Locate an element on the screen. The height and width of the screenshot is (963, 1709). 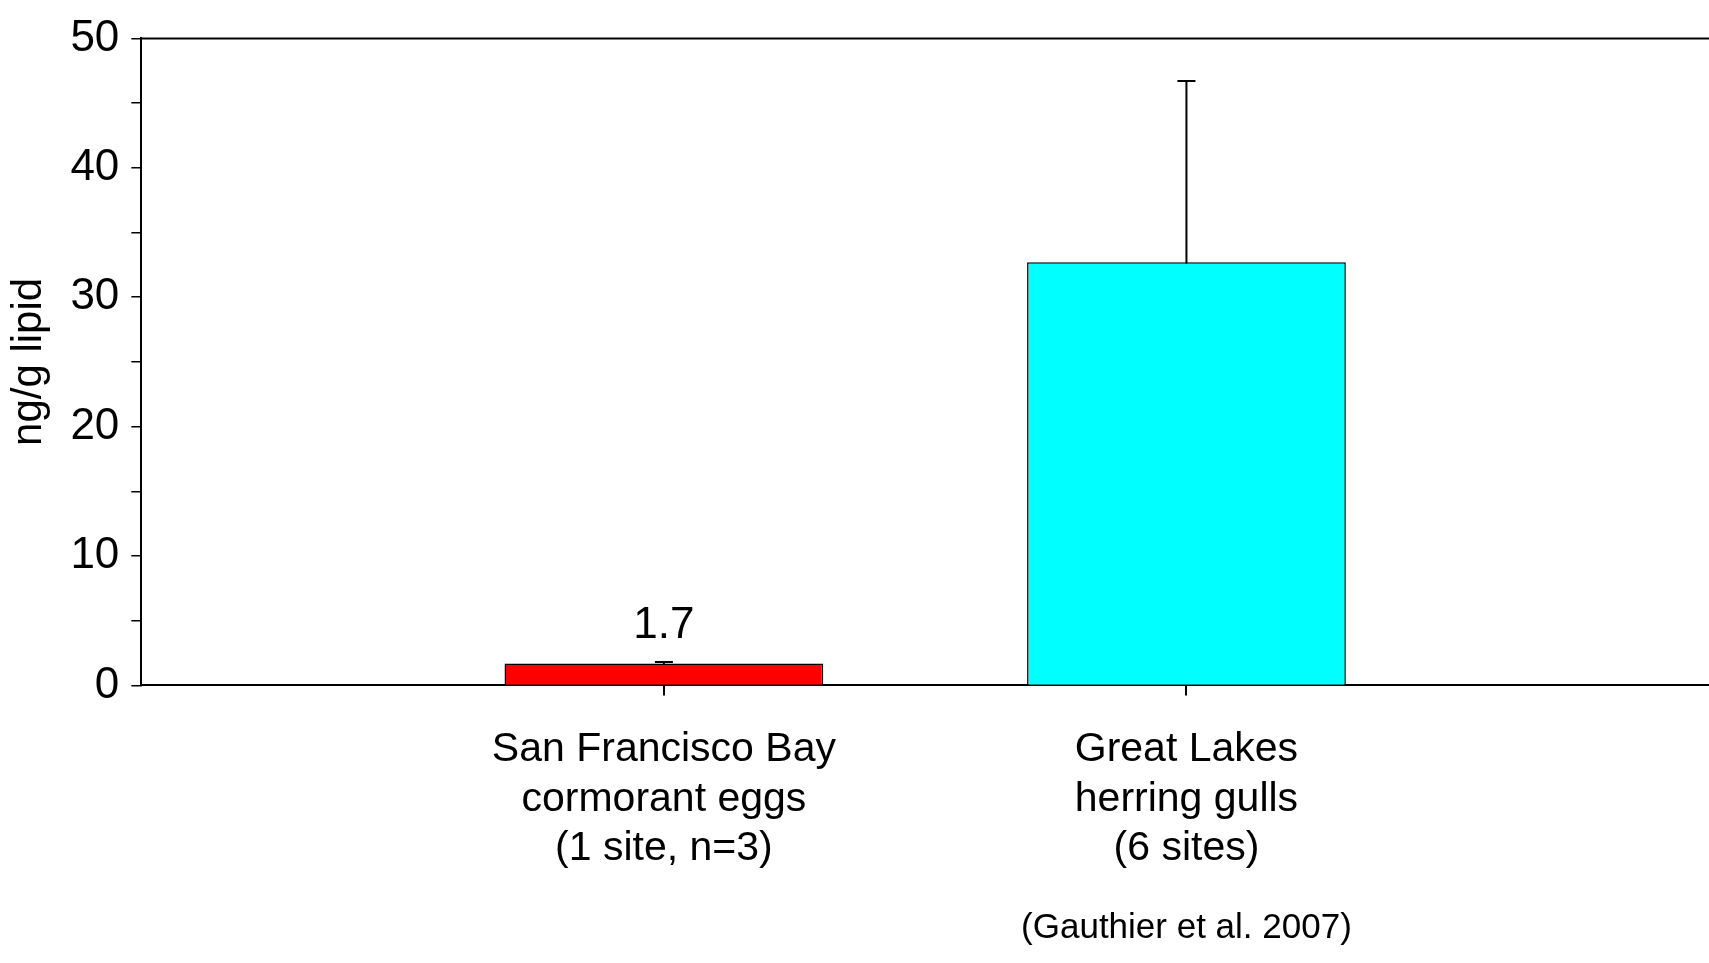
text: (Gauthier et al. 2007) is located at coordinates (1186, 926).